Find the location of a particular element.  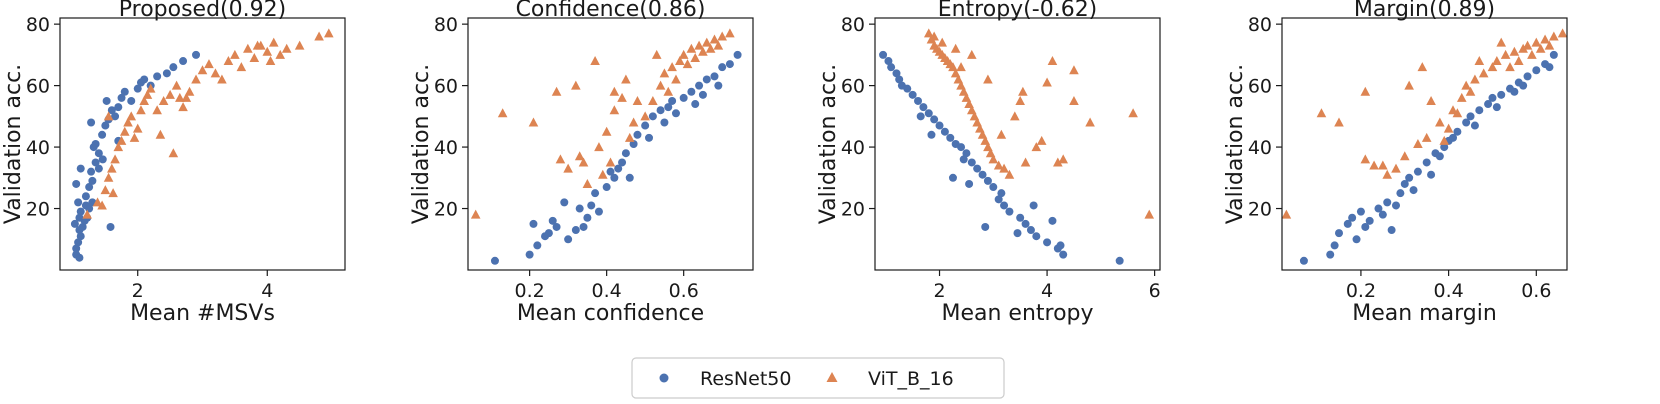

plot-frame is located at coordinates (610, 144).